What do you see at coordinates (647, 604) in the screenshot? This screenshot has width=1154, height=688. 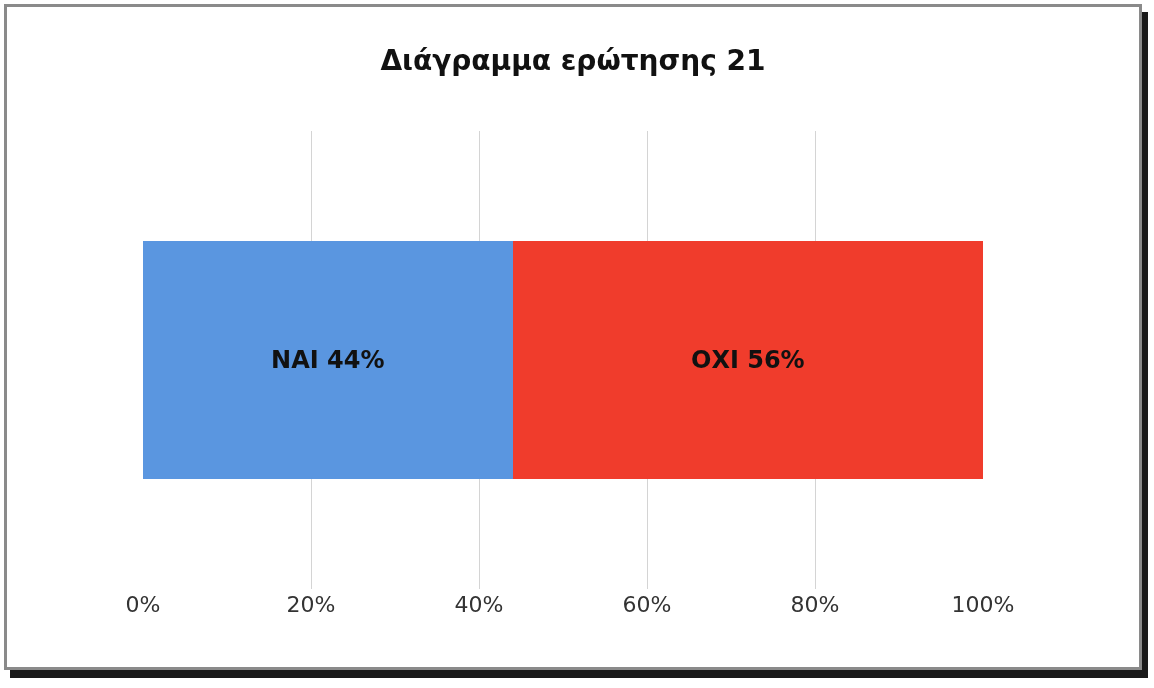 I see `x-tick-label: 60%` at bounding box center [647, 604].